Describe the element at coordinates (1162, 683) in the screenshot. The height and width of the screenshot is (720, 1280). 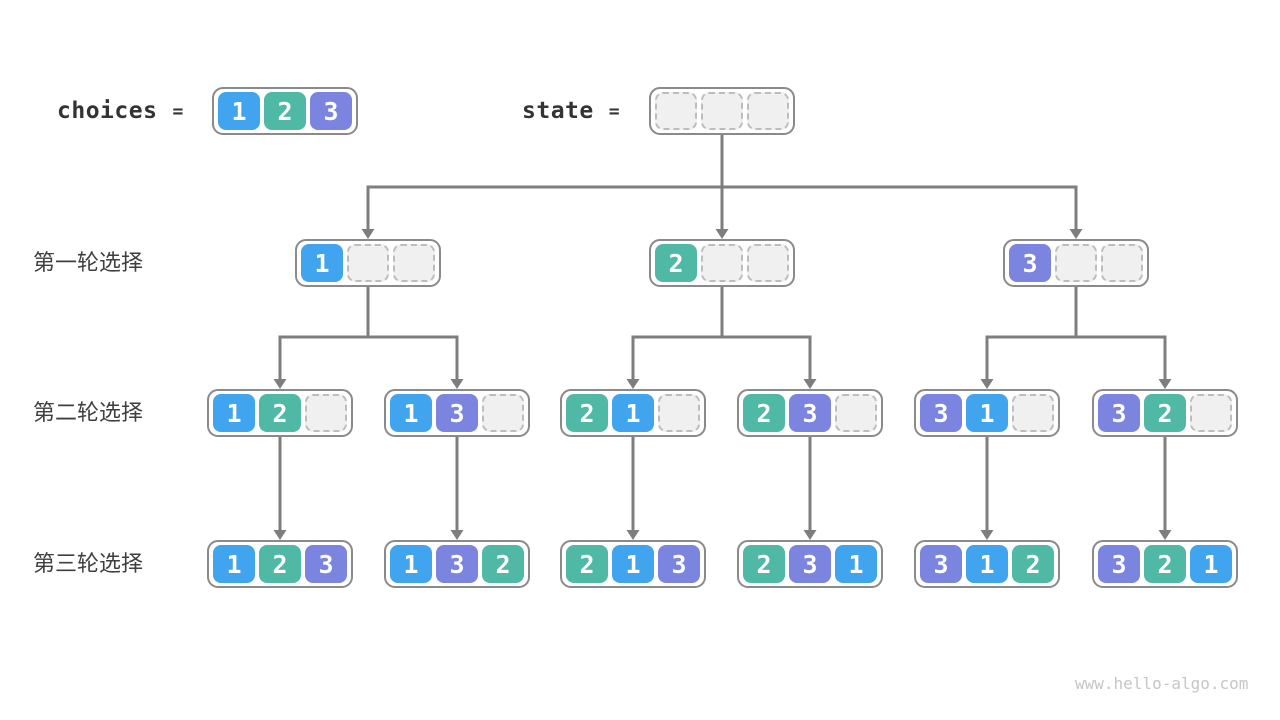
I see `watermark: www.hello-algo.com` at that location.